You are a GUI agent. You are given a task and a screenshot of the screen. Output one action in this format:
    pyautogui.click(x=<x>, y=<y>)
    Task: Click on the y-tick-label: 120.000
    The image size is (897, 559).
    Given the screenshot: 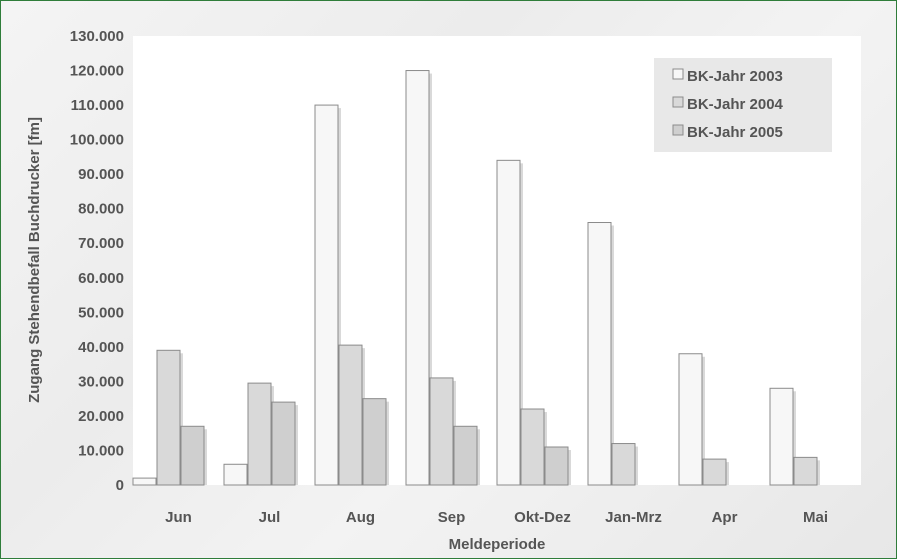 What is the action you would take?
    pyautogui.click(x=97, y=71)
    